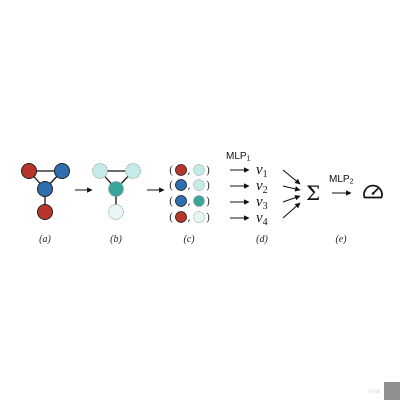 This screenshot has width=400, height=400. What do you see at coordinates (45, 239) in the screenshot?
I see `panel-a-label: (a)` at bounding box center [45, 239].